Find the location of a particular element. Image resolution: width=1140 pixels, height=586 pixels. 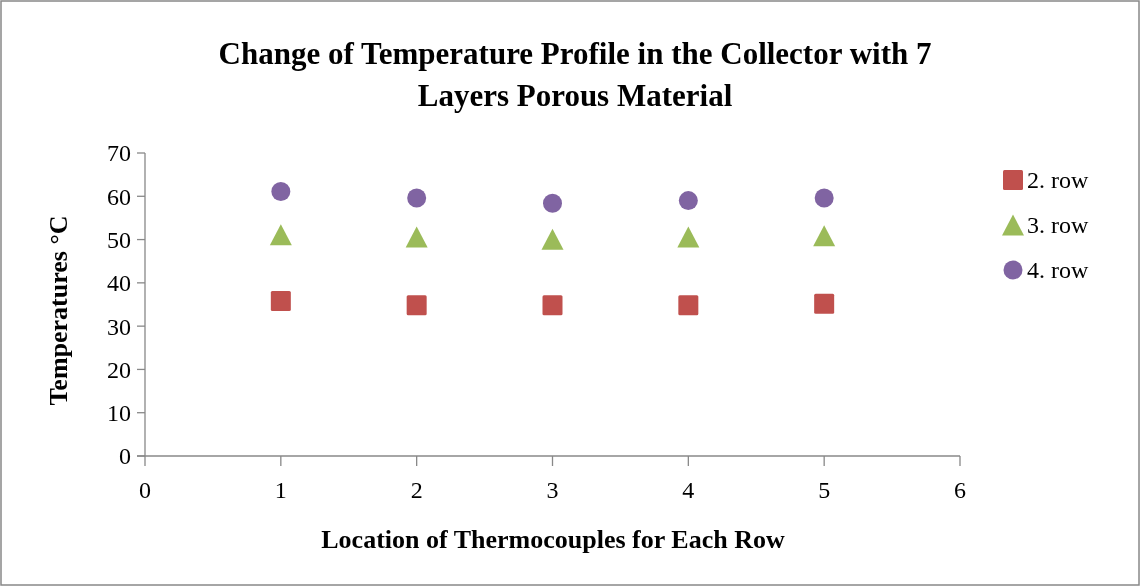

y-tick-label: 20 is located at coordinates (119, 369).